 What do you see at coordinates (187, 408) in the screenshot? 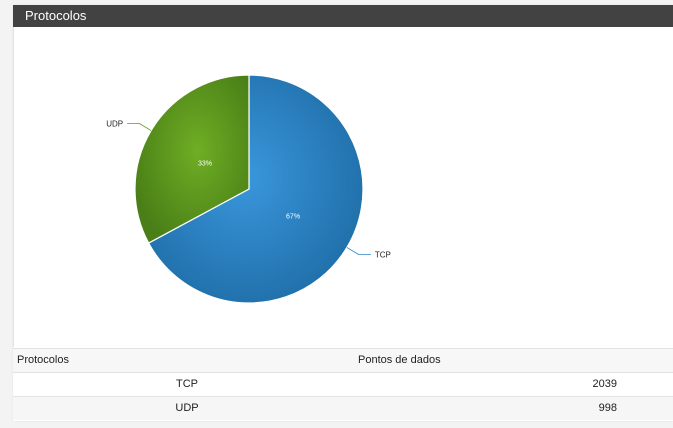
I see `cell-protocol: UDP` at bounding box center [187, 408].